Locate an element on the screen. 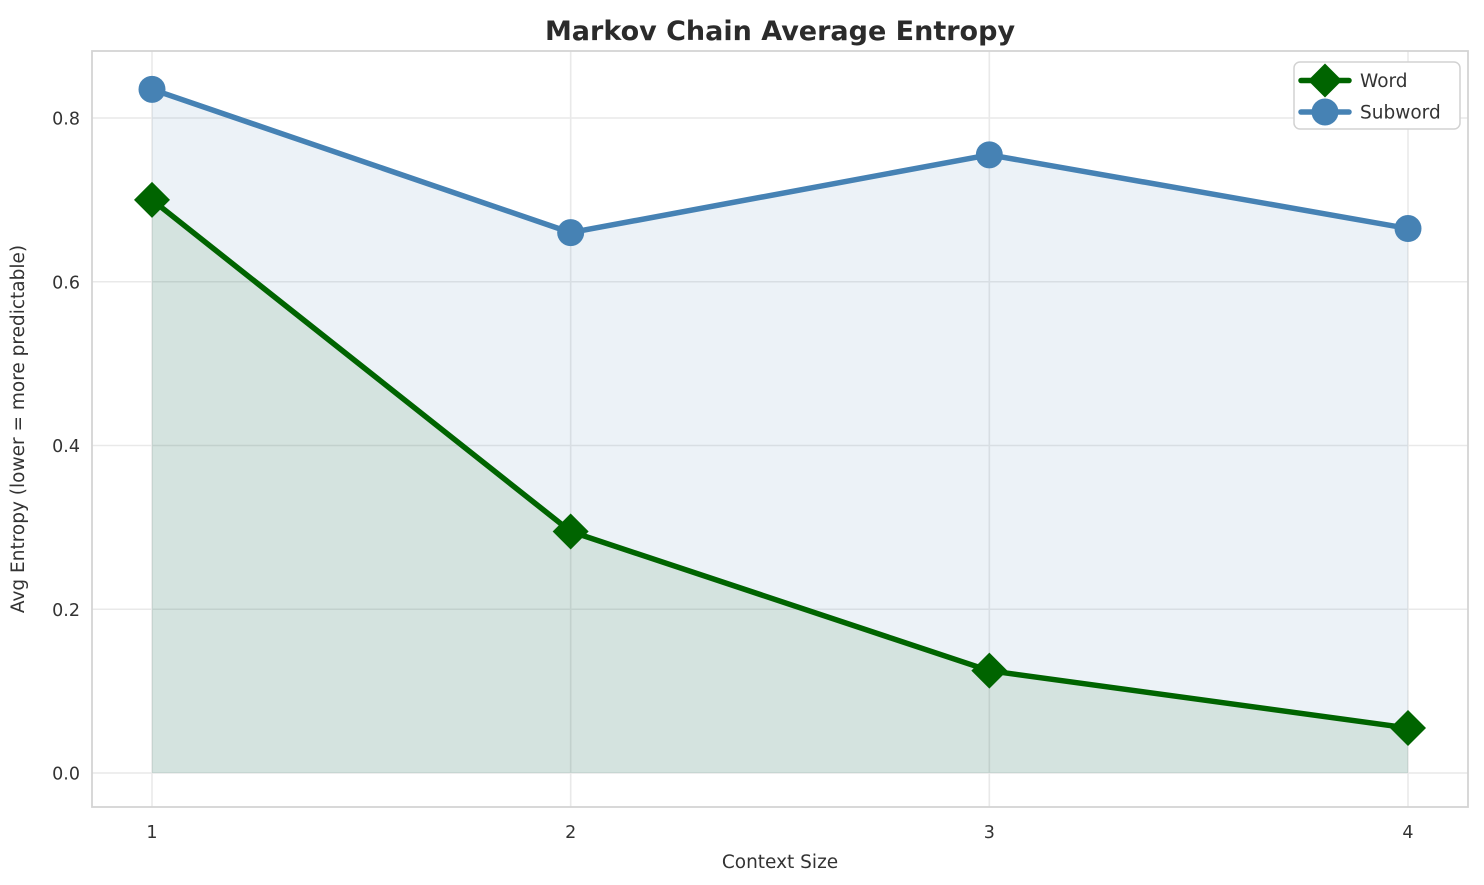  series-line-subword is located at coordinates (780, 161).